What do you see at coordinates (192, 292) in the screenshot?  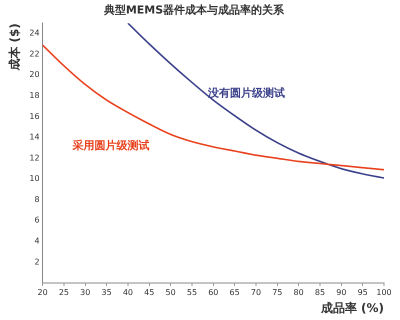 I see `x-tick-label: 55` at bounding box center [192, 292].